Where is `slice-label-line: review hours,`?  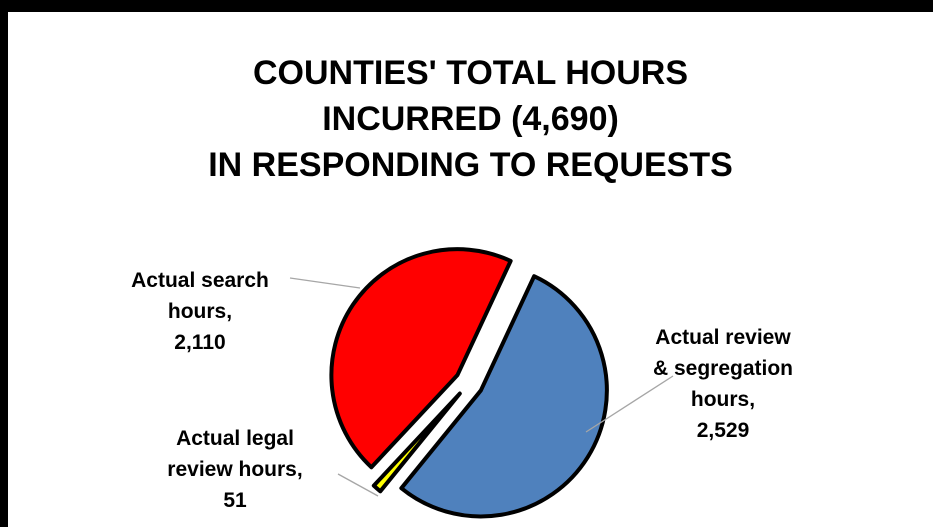 slice-label-line: review hours, is located at coordinates (234, 469).